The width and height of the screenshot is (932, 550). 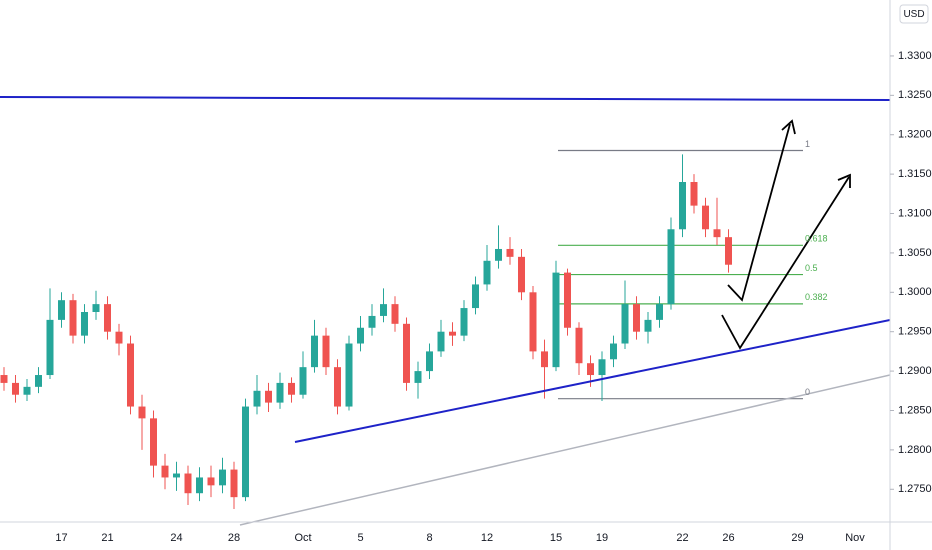 What do you see at coordinates (602, 538) in the screenshot?
I see `x-tick-label: 19` at bounding box center [602, 538].